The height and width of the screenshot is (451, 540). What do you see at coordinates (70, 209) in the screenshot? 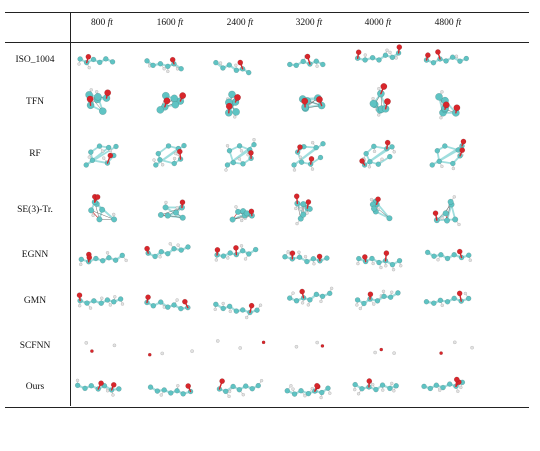
I see `column-divider` at bounding box center [70, 209].